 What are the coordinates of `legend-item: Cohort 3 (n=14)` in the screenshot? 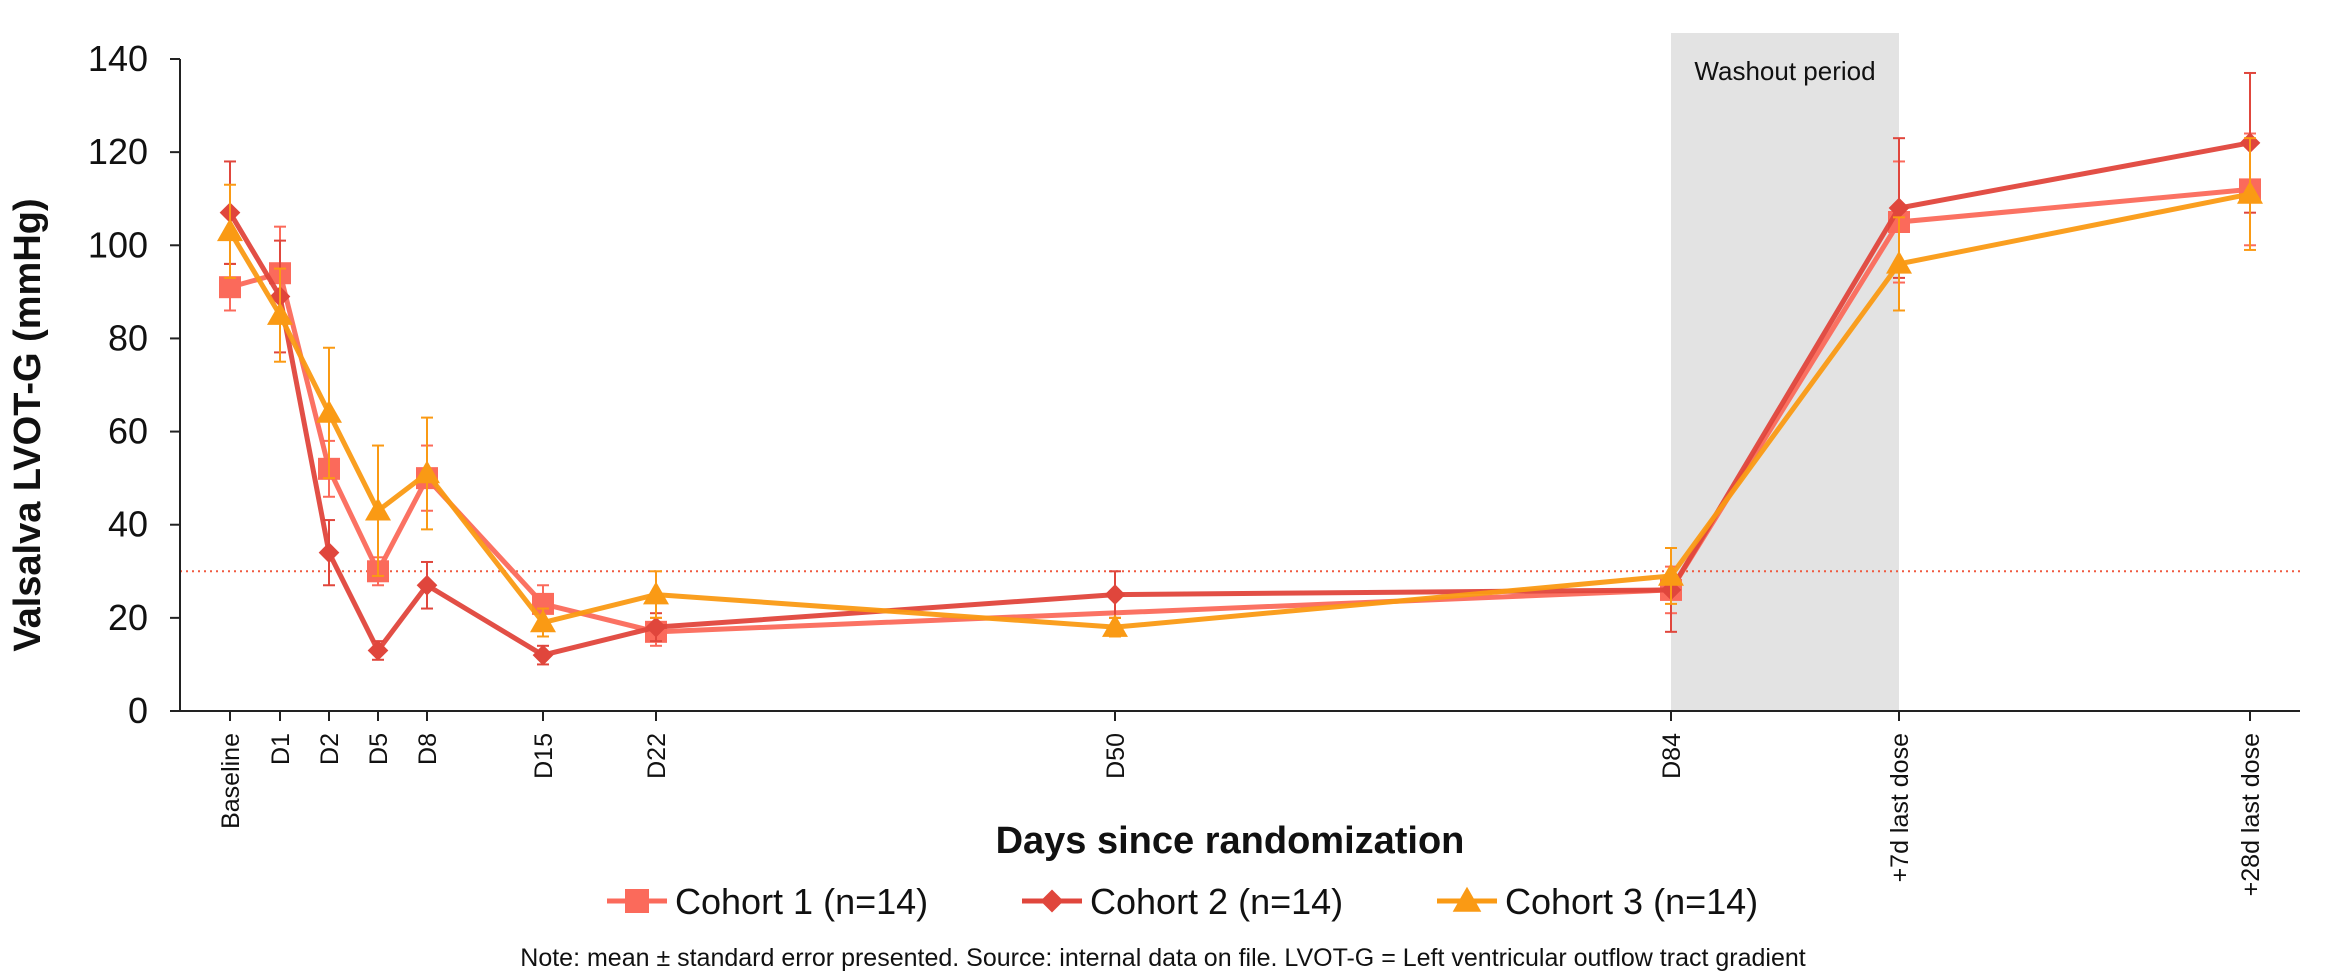 It's located at (1597, 901).